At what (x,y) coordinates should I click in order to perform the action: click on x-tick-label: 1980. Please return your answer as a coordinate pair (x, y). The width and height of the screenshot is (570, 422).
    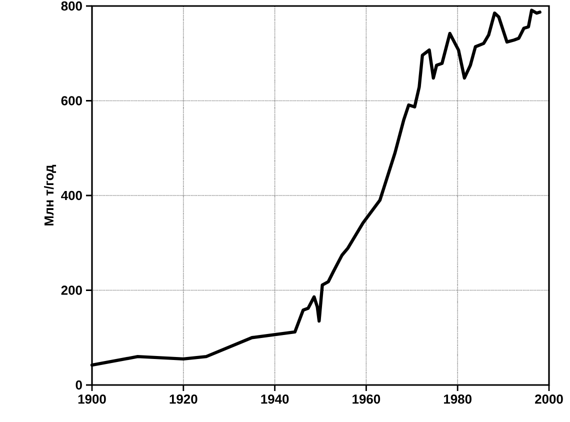
    Looking at the image, I should click on (458, 399).